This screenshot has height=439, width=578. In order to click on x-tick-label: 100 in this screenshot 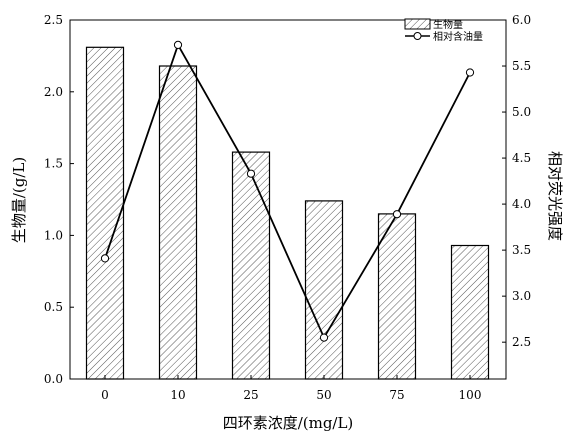, I will do `click(470, 395)`.